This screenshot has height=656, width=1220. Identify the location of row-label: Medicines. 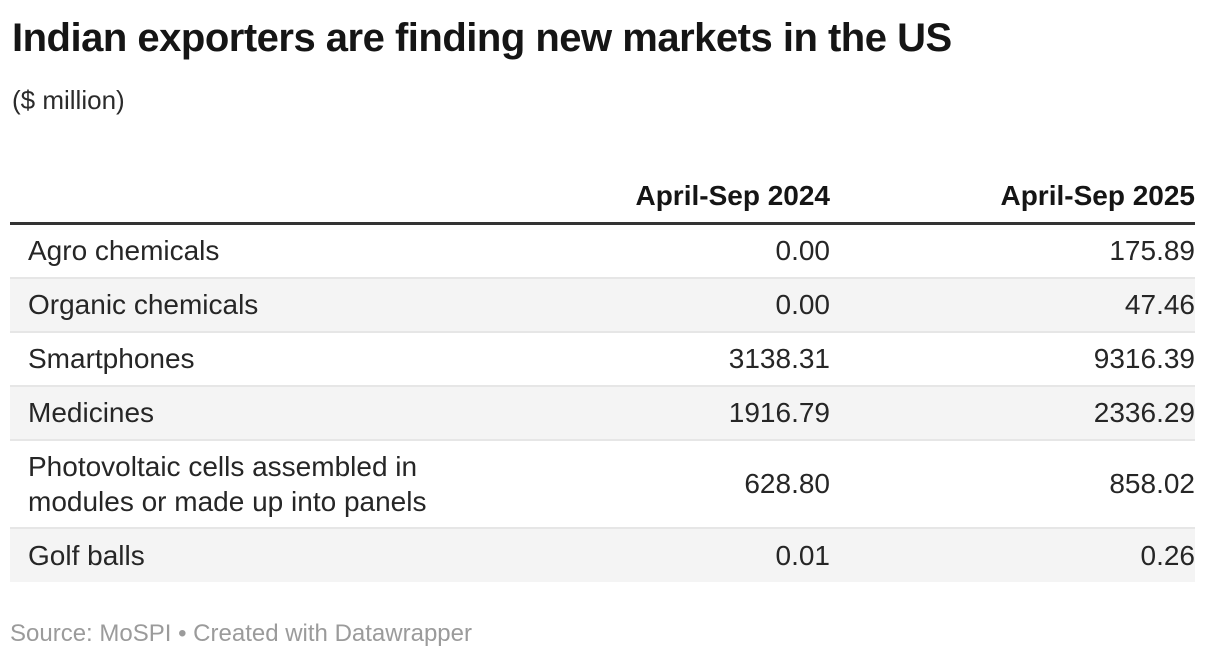
(250, 412).